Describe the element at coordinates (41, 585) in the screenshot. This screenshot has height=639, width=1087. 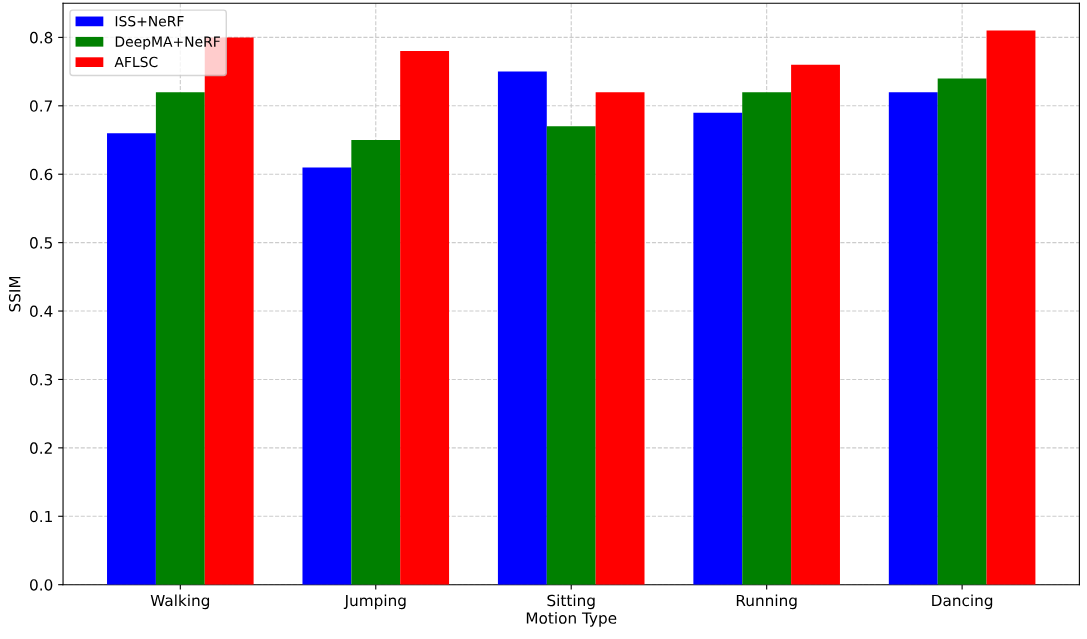
I see `y-tick-label: 0.0` at that location.